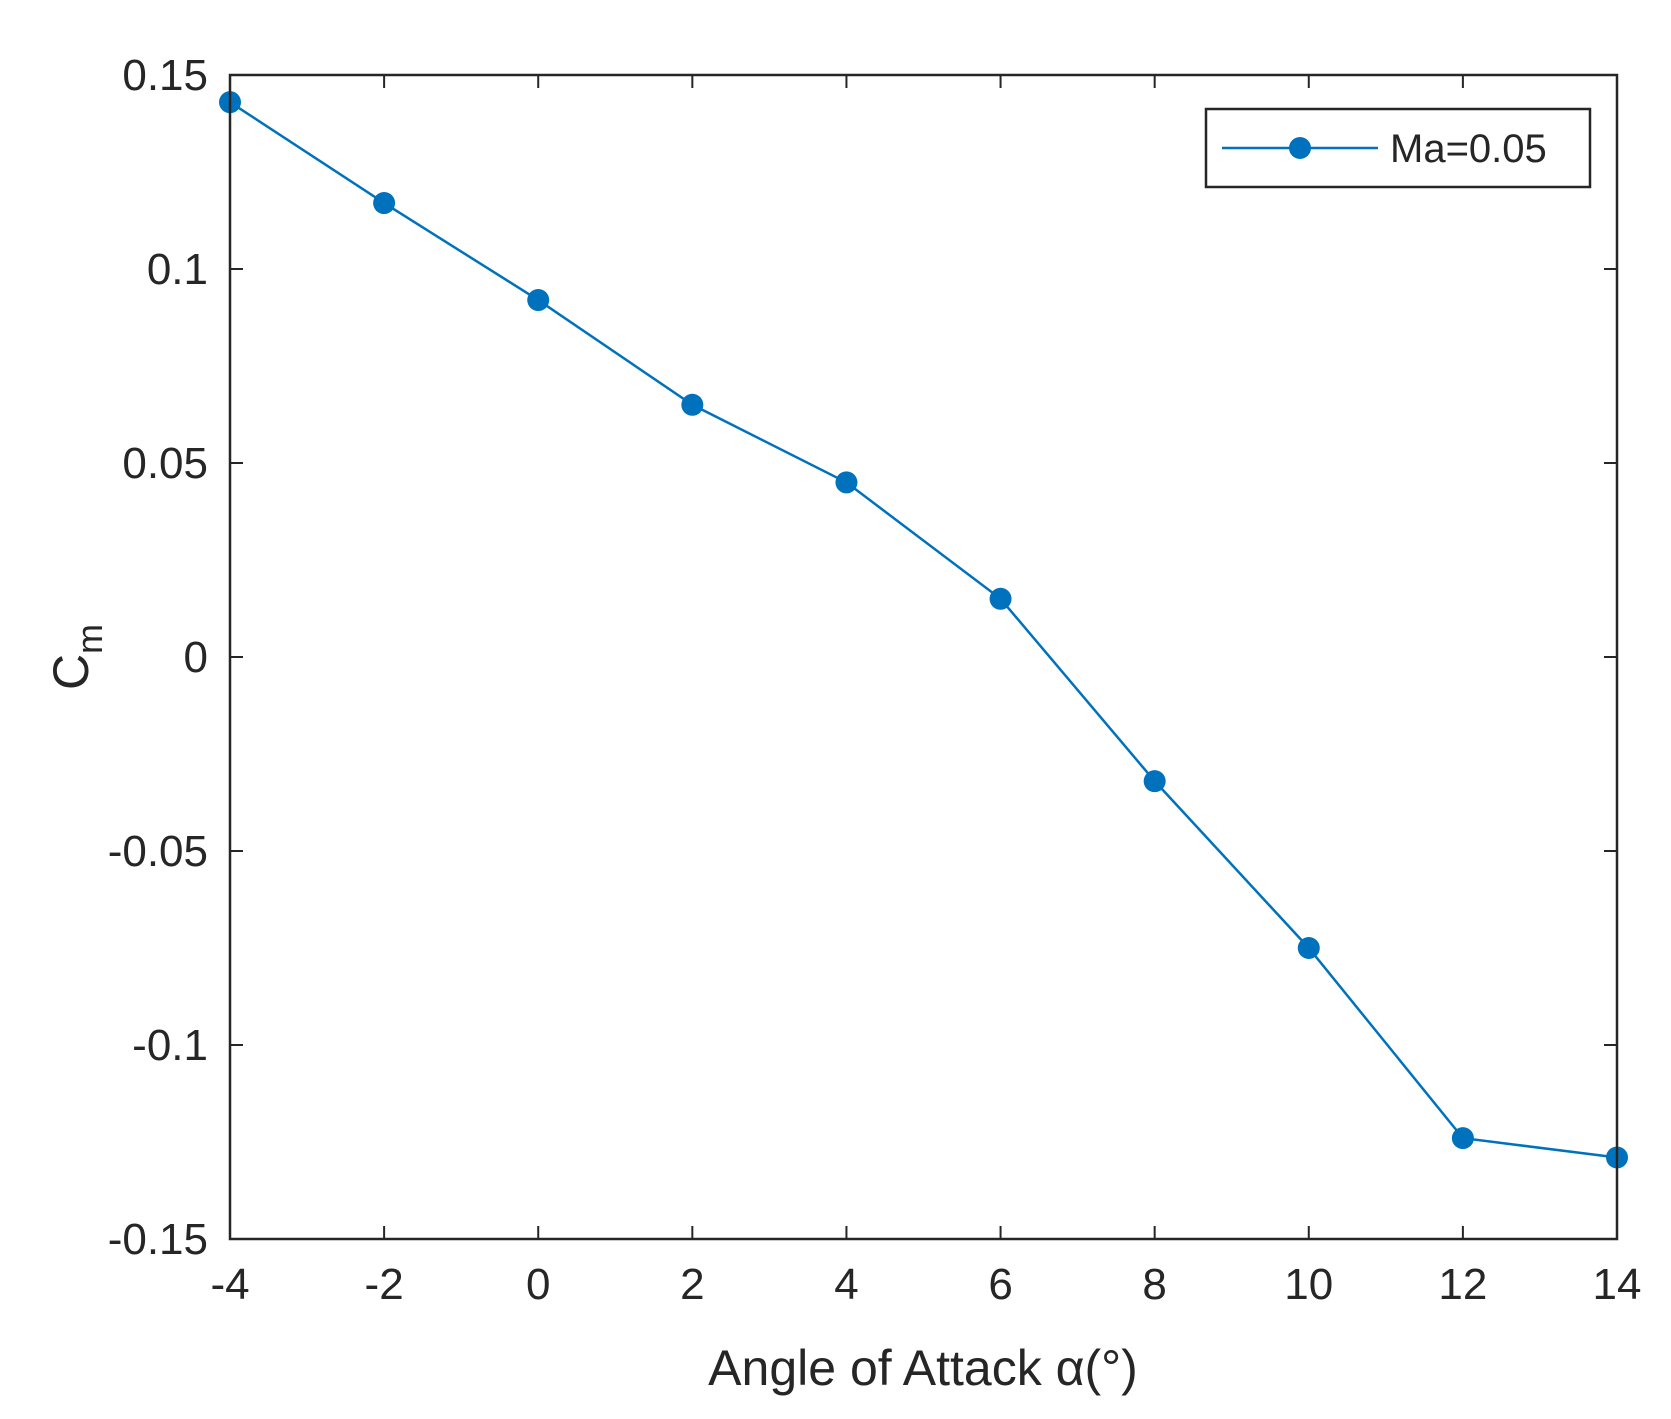  I want to click on y-tick-label: 0, so click(196, 657).